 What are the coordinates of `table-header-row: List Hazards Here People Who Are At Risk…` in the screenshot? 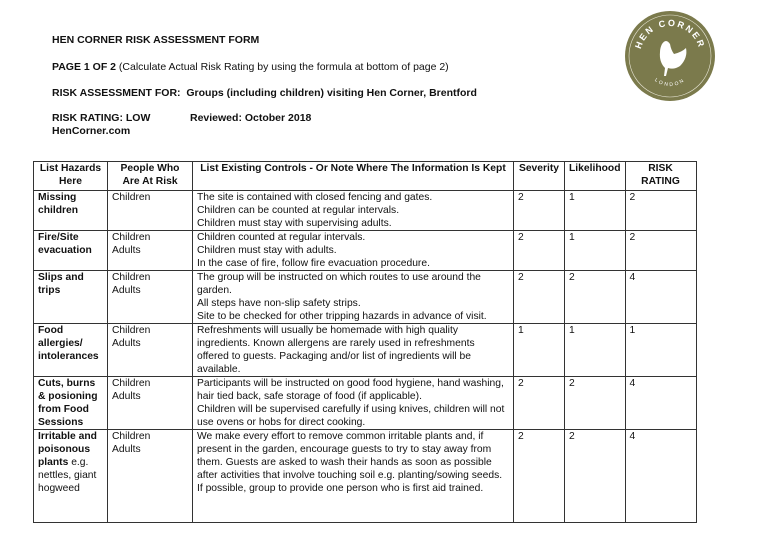 It's located at (365, 176).